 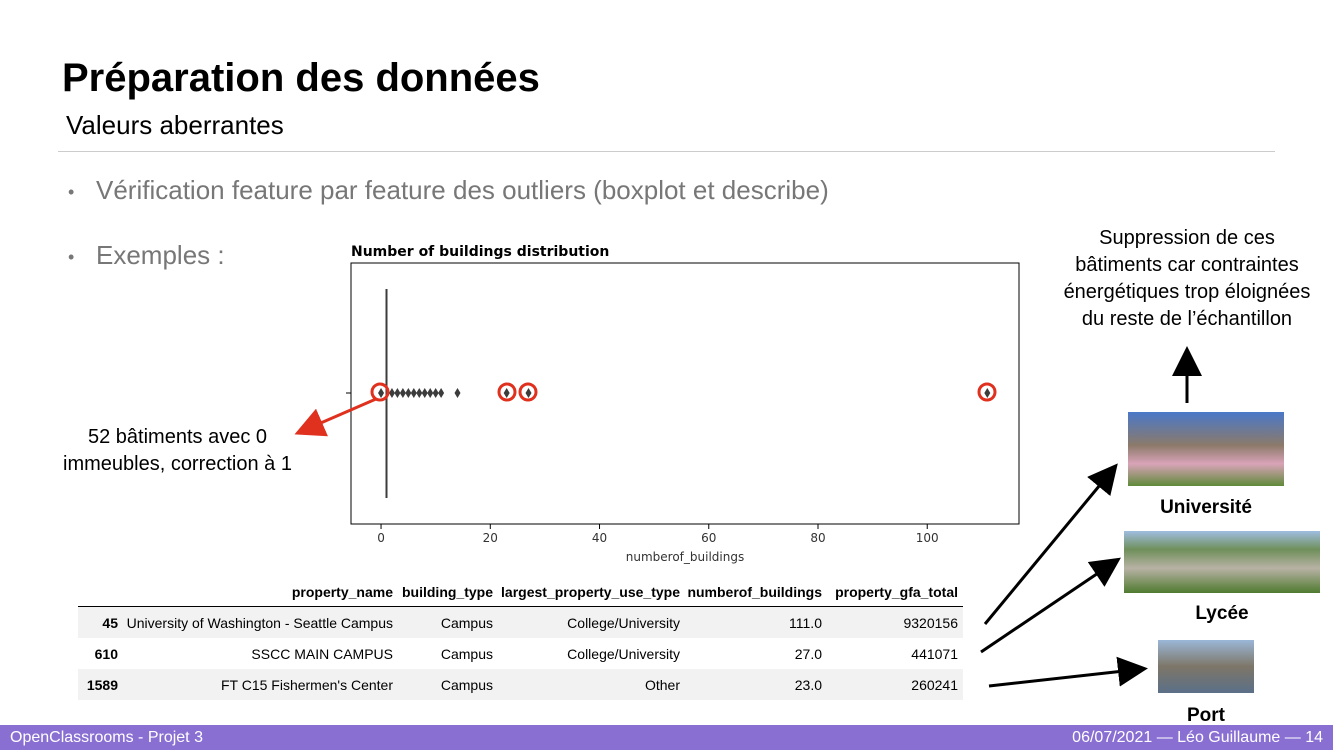 What do you see at coordinates (106, 737) in the screenshot?
I see `footer-left: OpenClassrooms - Projet 3` at bounding box center [106, 737].